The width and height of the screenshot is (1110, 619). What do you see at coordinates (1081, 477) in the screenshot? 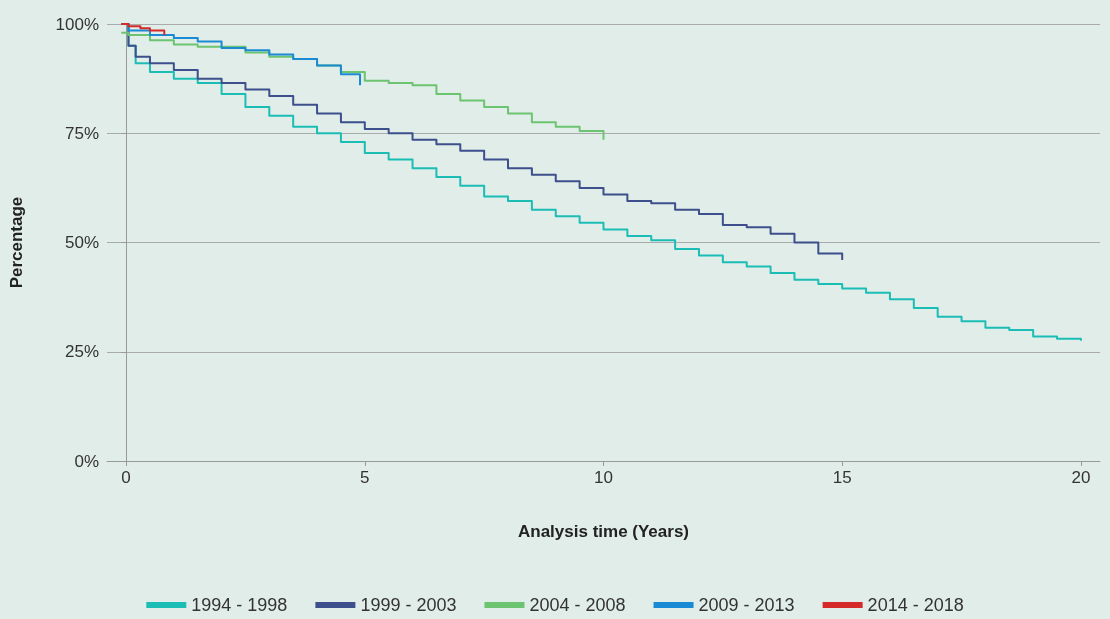
I see `x-tick-label: 20` at bounding box center [1081, 477].